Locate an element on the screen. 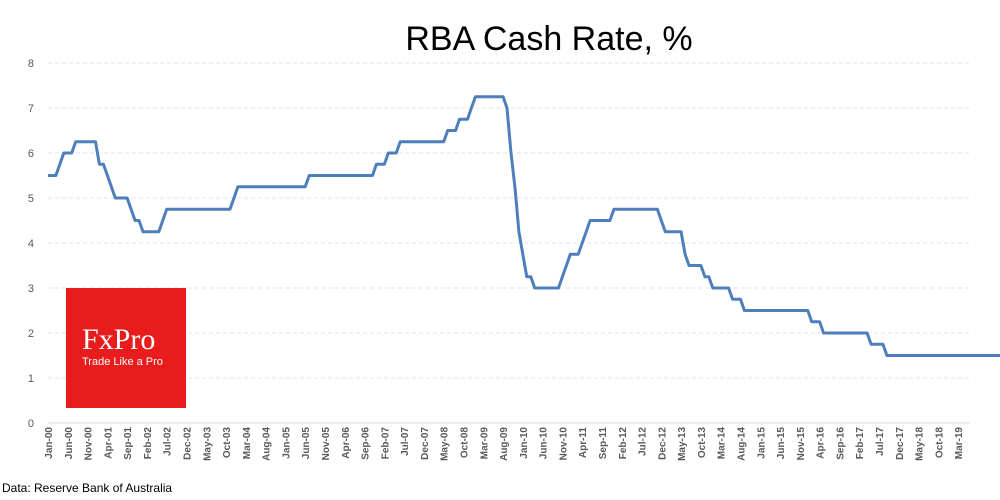 The height and width of the screenshot is (500, 1000). y-tick-label: 0 is located at coordinates (31, 424).